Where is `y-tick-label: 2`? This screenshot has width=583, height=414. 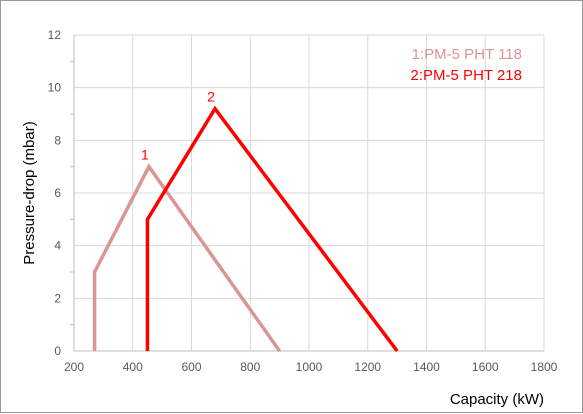
y-tick-label: 2 is located at coordinates (57, 298).